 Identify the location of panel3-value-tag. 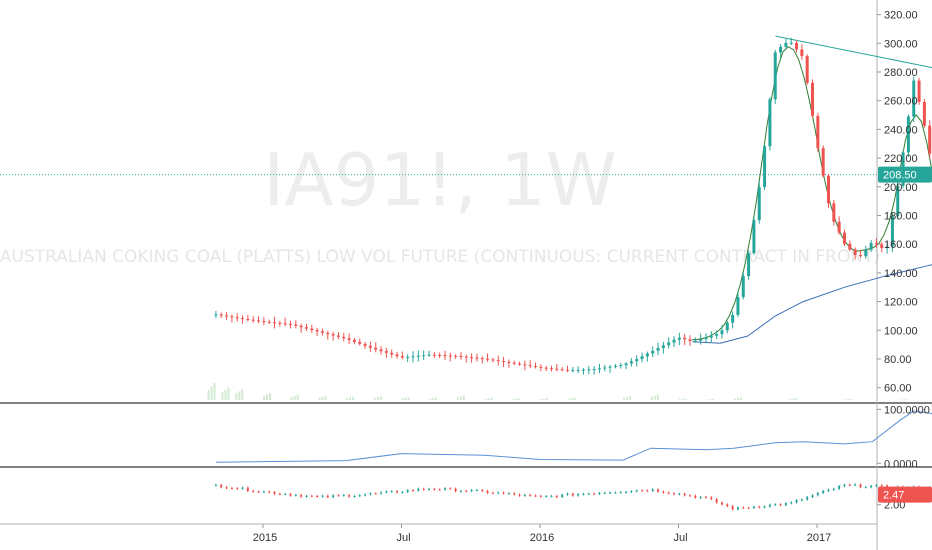
(905, 494).